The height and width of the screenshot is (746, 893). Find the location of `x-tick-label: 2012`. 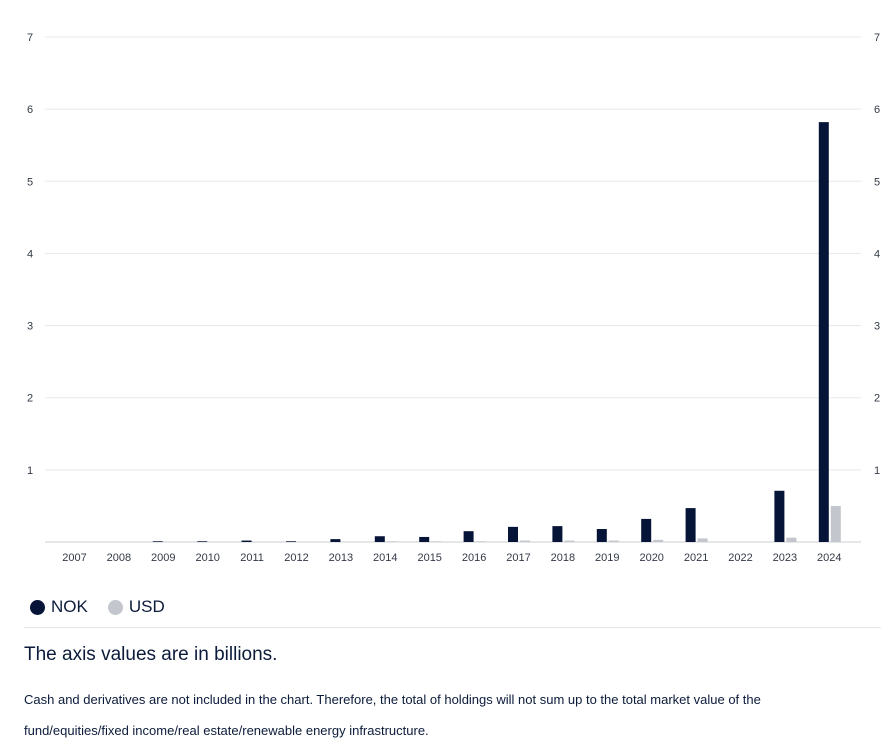

x-tick-label: 2012 is located at coordinates (296, 558).